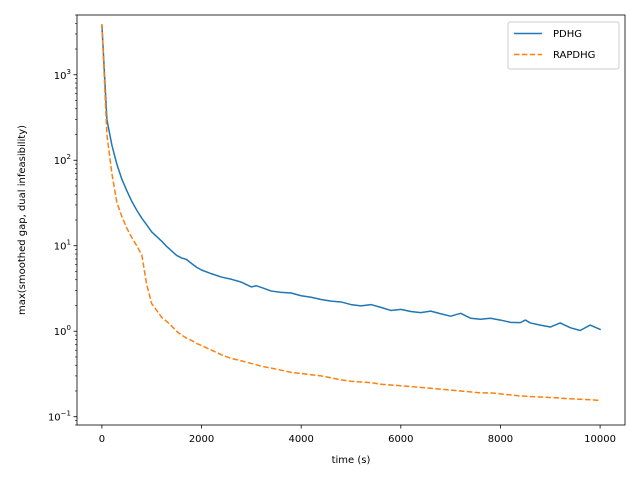  What do you see at coordinates (201, 439) in the screenshot?
I see `x-tick-label: 2000` at bounding box center [201, 439].